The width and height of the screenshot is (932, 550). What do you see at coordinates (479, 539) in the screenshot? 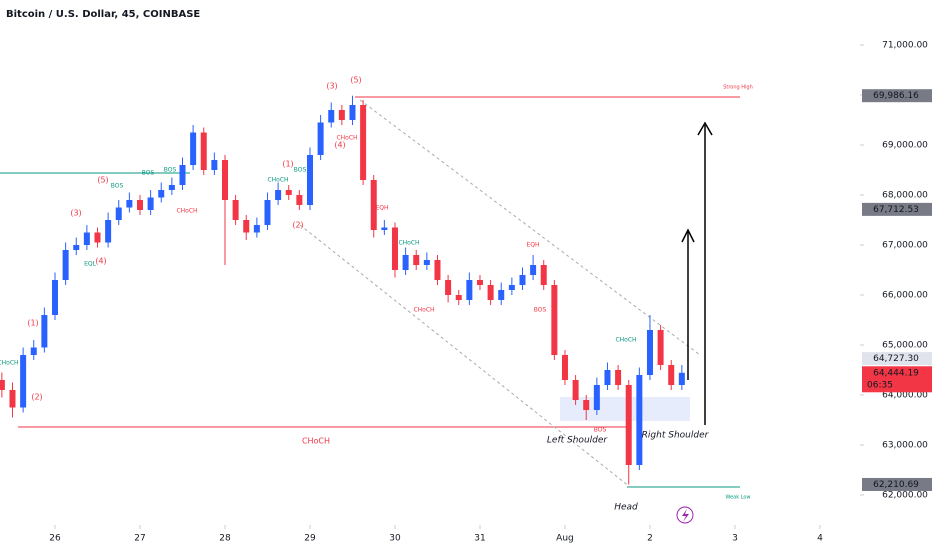
I see `x-tick-label: 31` at bounding box center [479, 539].